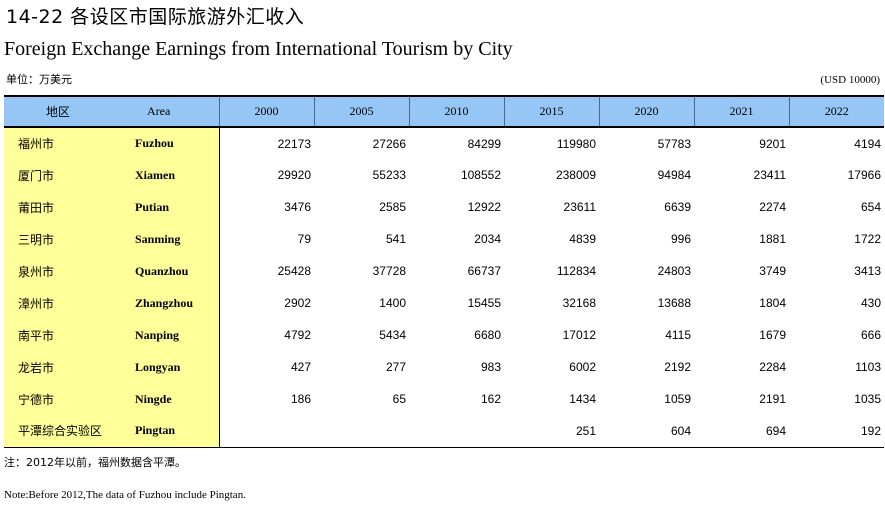 The image size is (885, 511). What do you see at coordinates (167, 175) in the screenshot?
I see `city-name-english: Xiamen` at bounding box center [167, 175].